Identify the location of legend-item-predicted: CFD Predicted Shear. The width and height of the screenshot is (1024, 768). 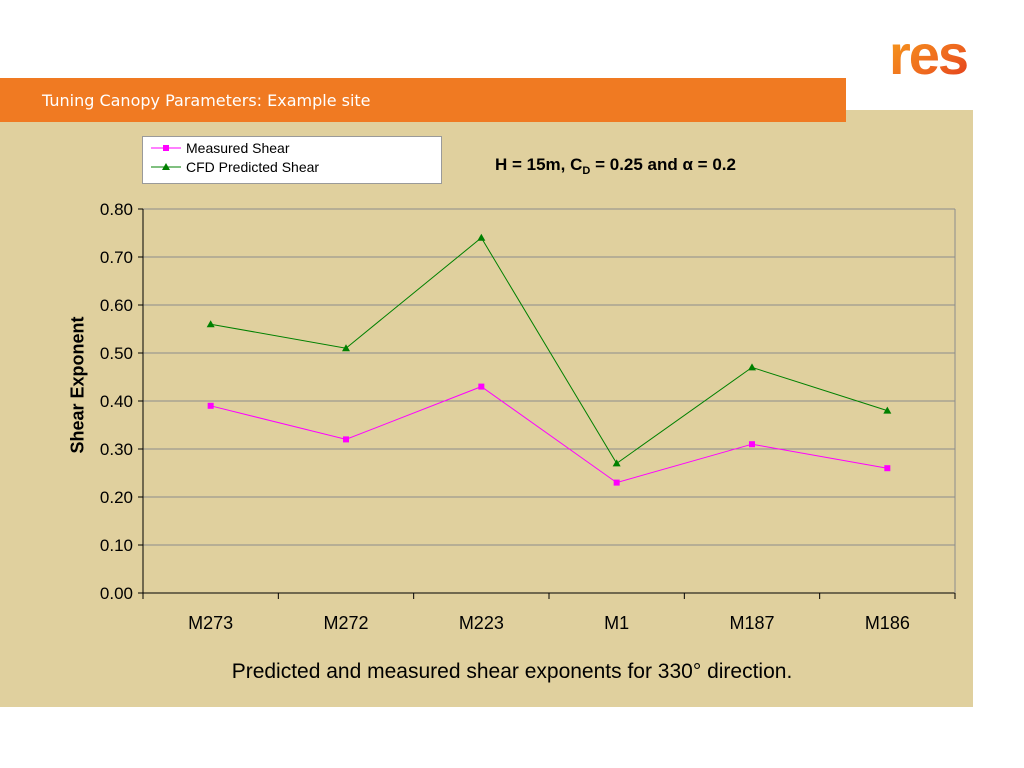
(235, 167).